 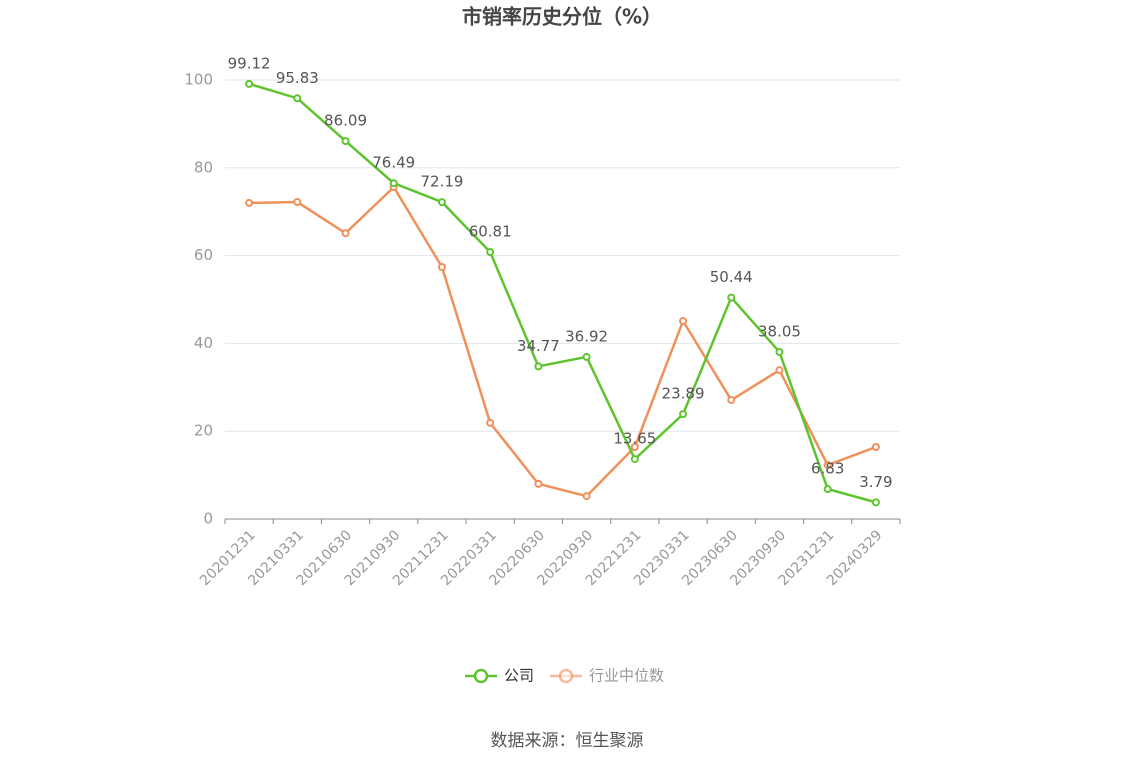 I want to click on data-label: 23.89, so click(x=683, y=394).